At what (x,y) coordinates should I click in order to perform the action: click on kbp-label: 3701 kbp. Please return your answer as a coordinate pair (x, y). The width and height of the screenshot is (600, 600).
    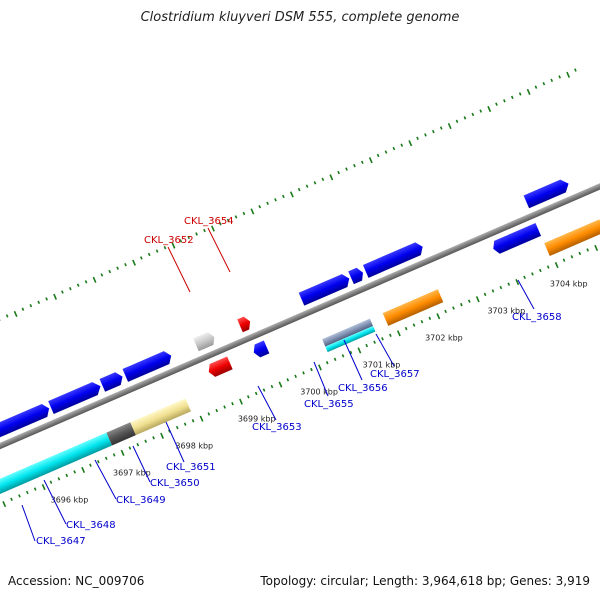
    Looking at the image, I should click on (382, 365).